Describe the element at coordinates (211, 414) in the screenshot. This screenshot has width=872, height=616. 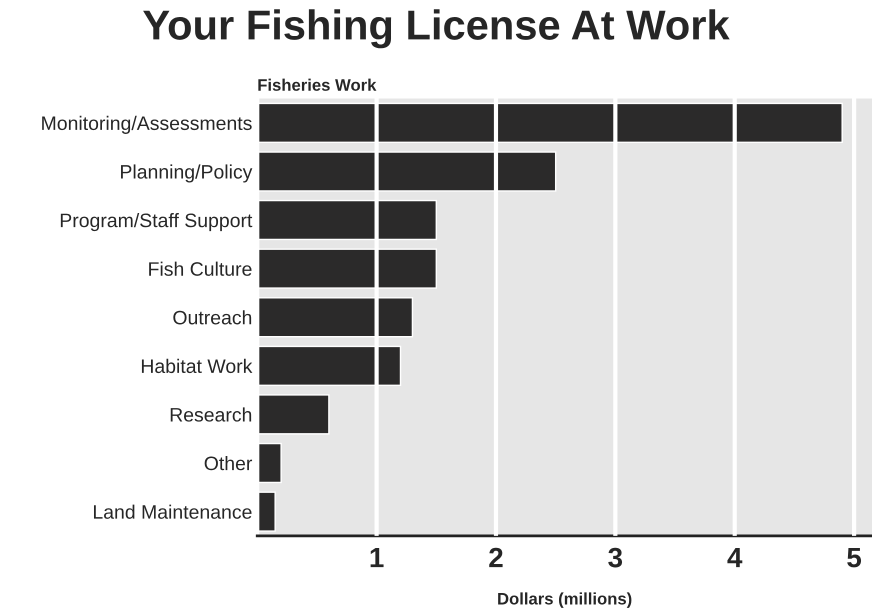
I see `y-tick-label: Research` at that location.